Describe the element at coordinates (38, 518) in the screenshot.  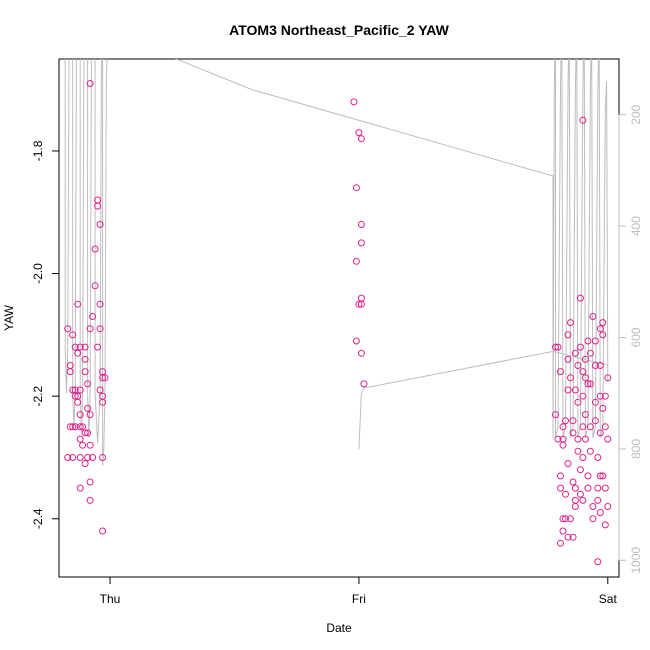
I see `y-tick-label: -2.4` at that location.